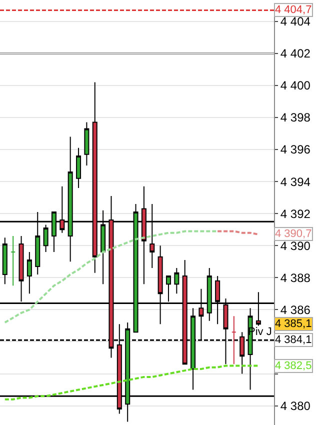  I want to click on ref-line-label: 4 384,1, so click(293, 340).